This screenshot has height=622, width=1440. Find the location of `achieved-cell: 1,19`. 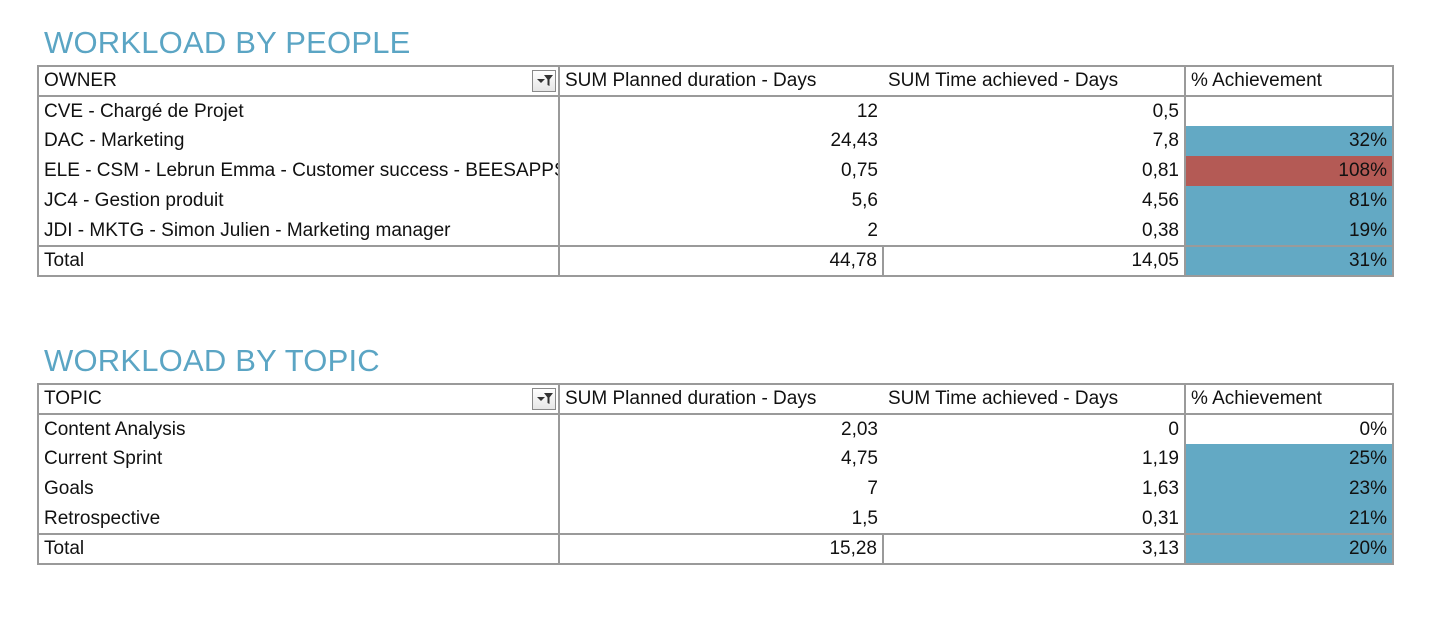

achieved-cell: 1,19 is located at coordinates (1034, 459).